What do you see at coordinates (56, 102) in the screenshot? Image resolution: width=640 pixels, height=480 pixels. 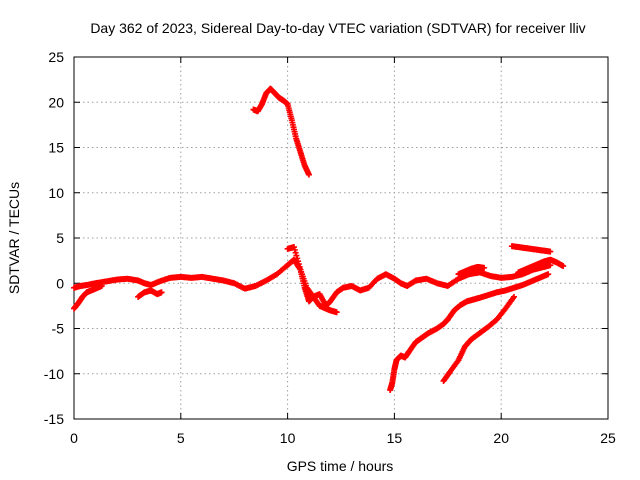 I see `y-tick-label: 20` at bounding box center [56, 102].